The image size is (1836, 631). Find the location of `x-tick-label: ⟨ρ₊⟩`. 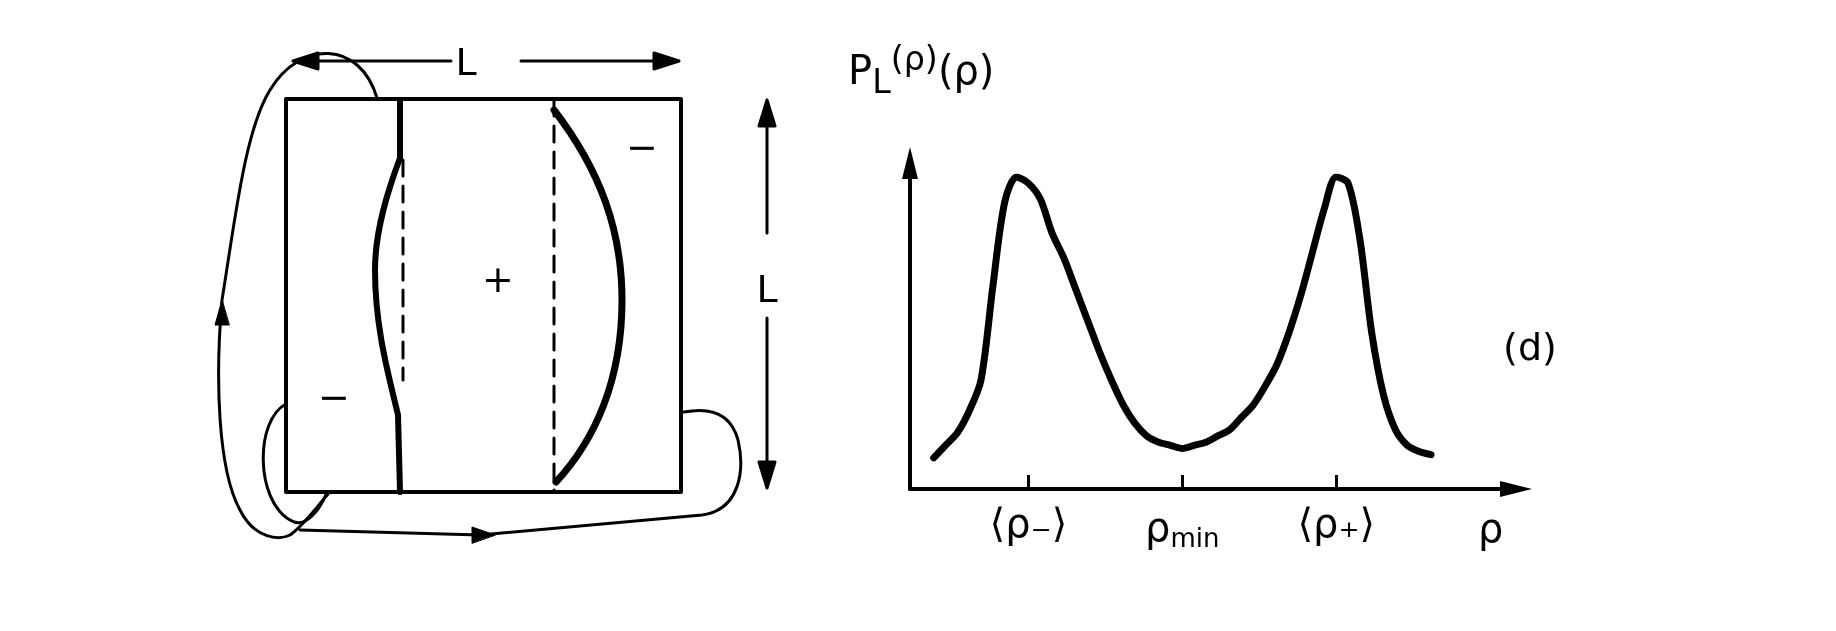

x-tick-label: ⟨ρ₊⟩ is located at coordinates (1336, 523).